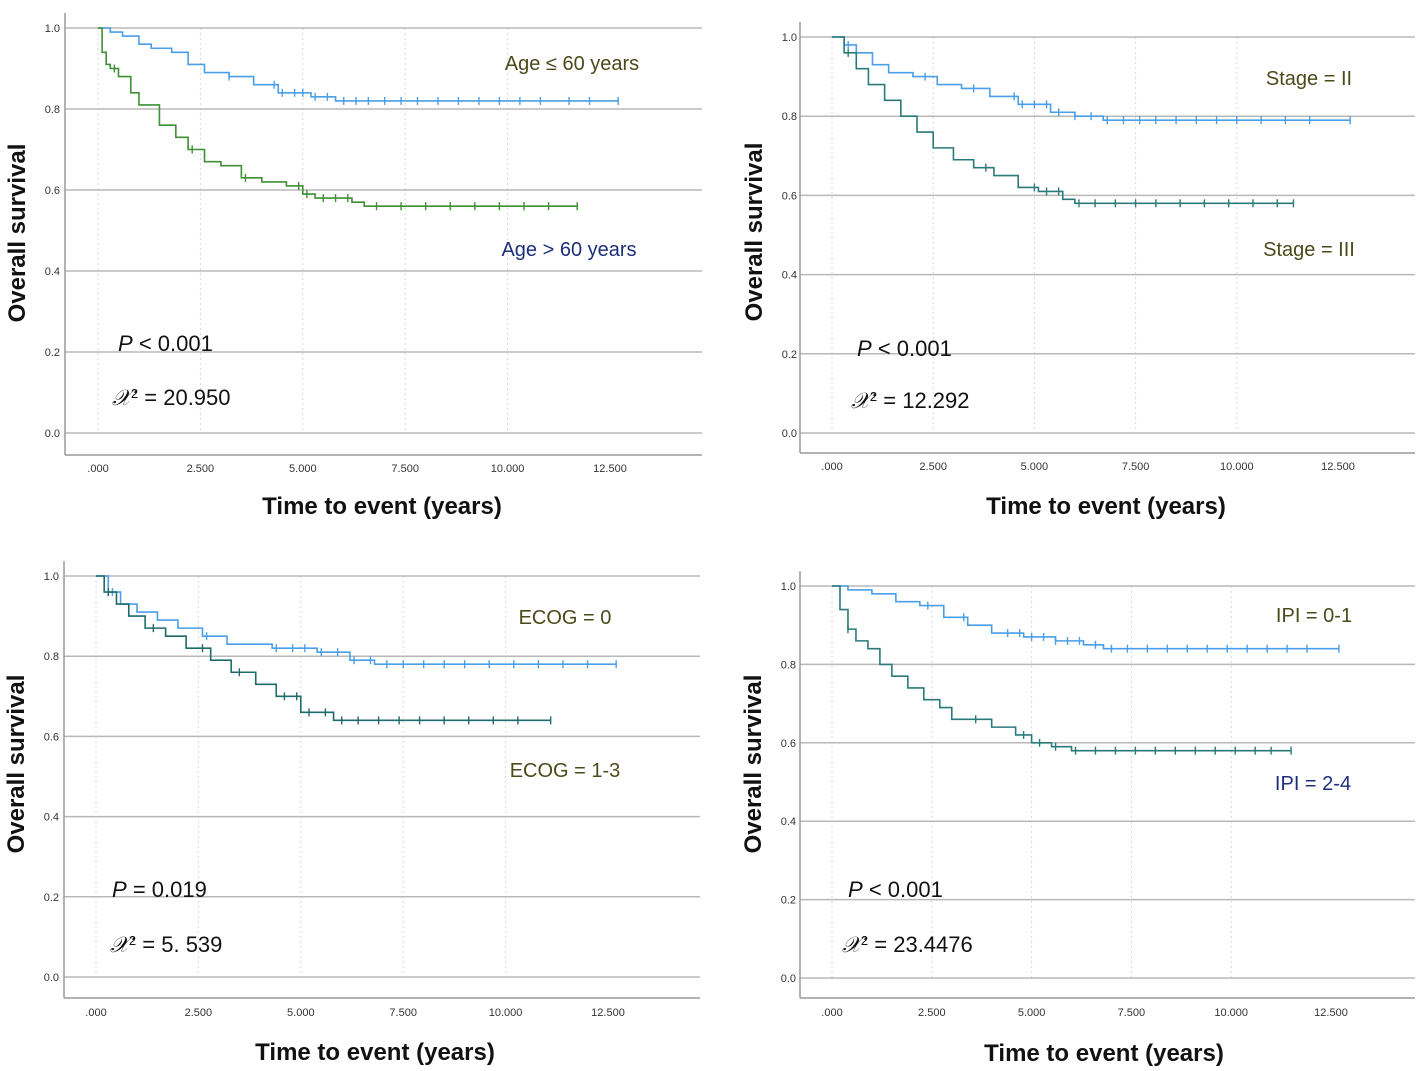 The height and width of the screenshot is (1071, 1417). I want to click on chi-value: = 5. 539, so click(179, 944).